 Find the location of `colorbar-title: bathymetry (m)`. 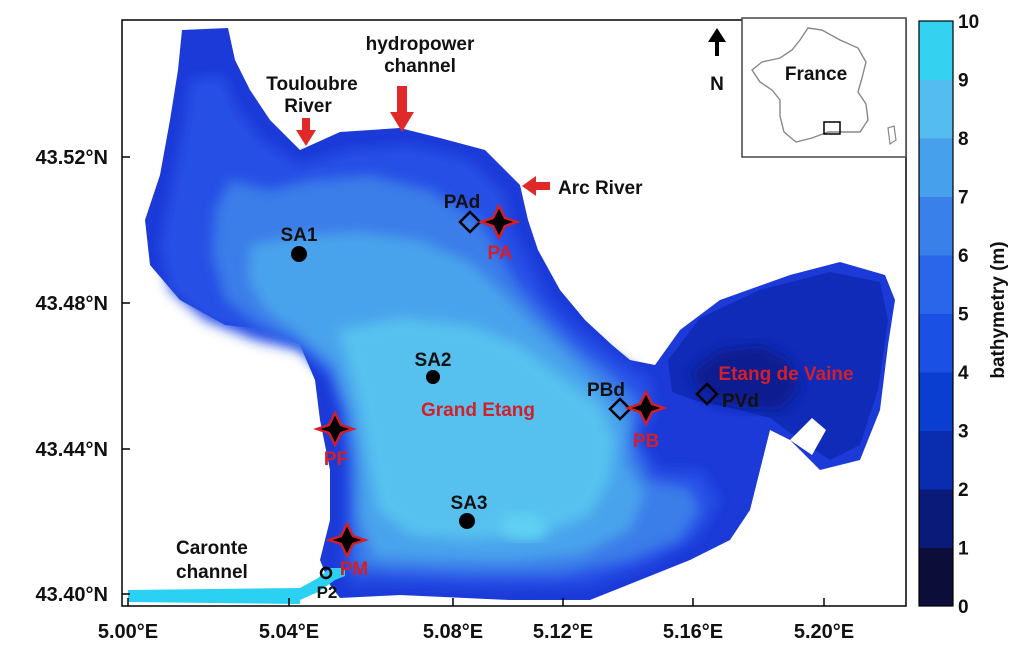

colorbar-title: bathymetry (m) is located at coordinates (998, 309).